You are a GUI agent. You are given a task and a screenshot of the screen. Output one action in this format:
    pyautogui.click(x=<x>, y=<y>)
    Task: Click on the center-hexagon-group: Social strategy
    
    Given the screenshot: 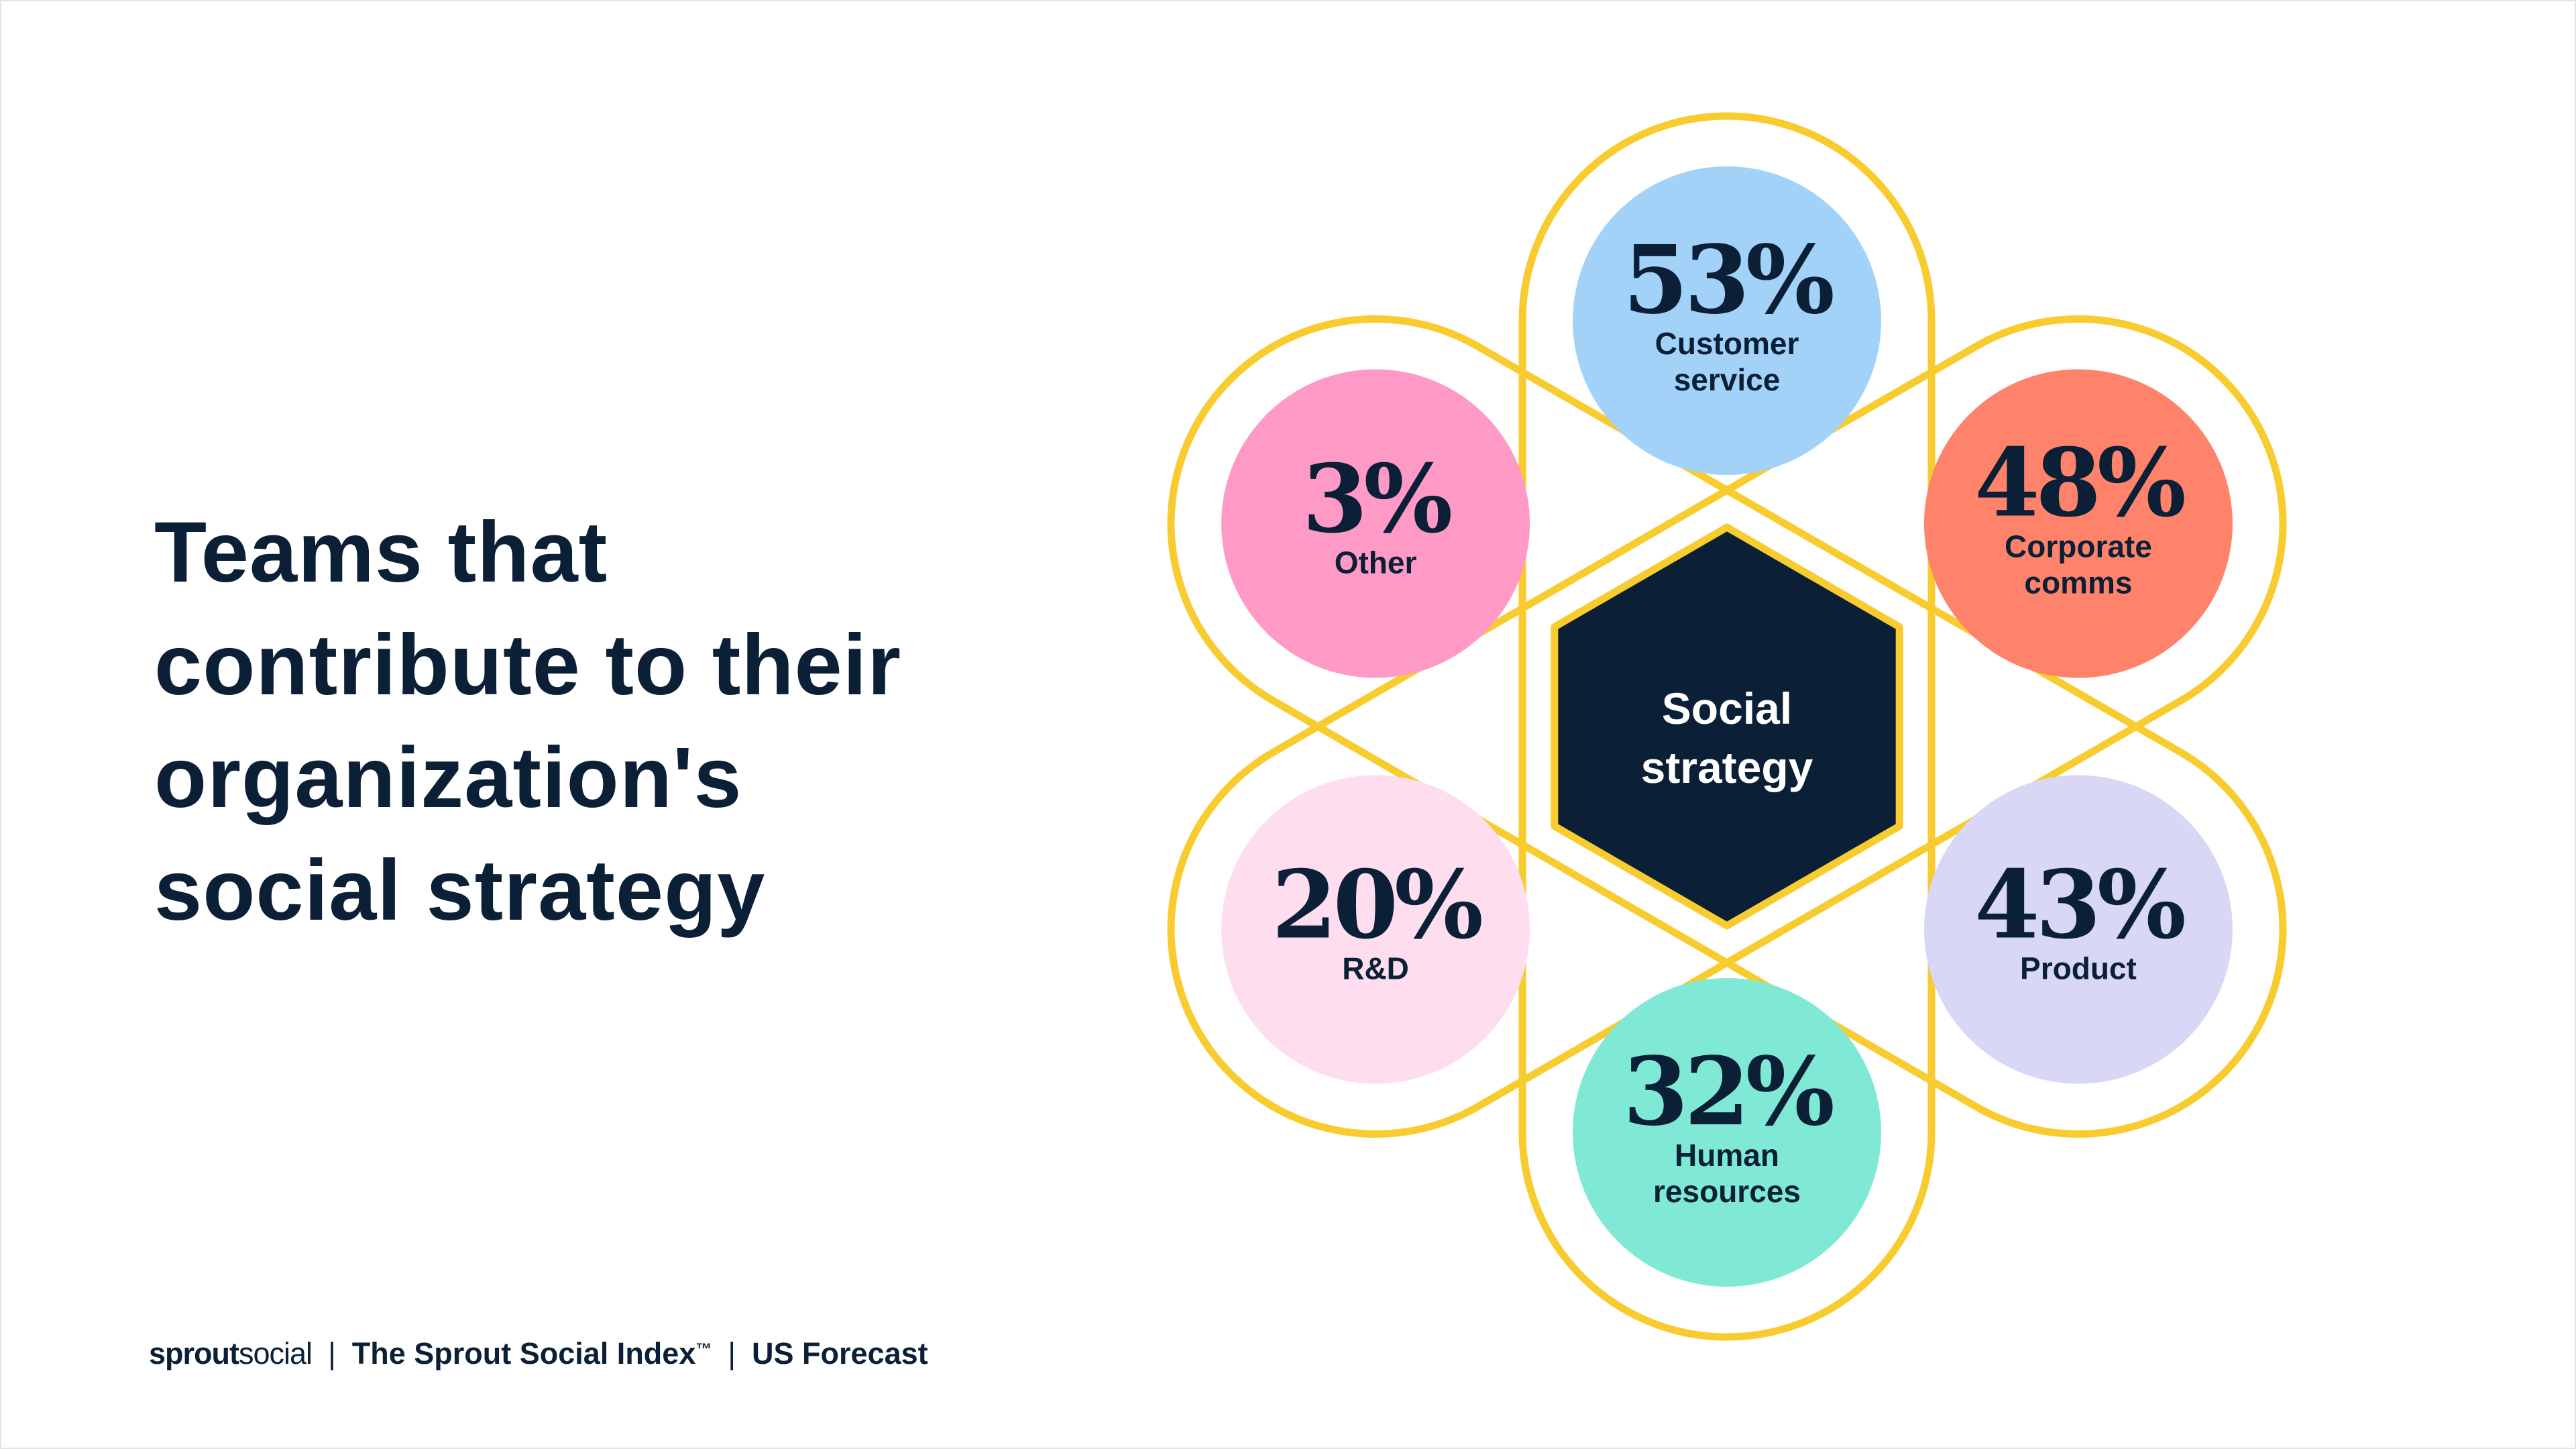 What is the action you would take?
    pyautogui.click(x=1727, y=726)
    